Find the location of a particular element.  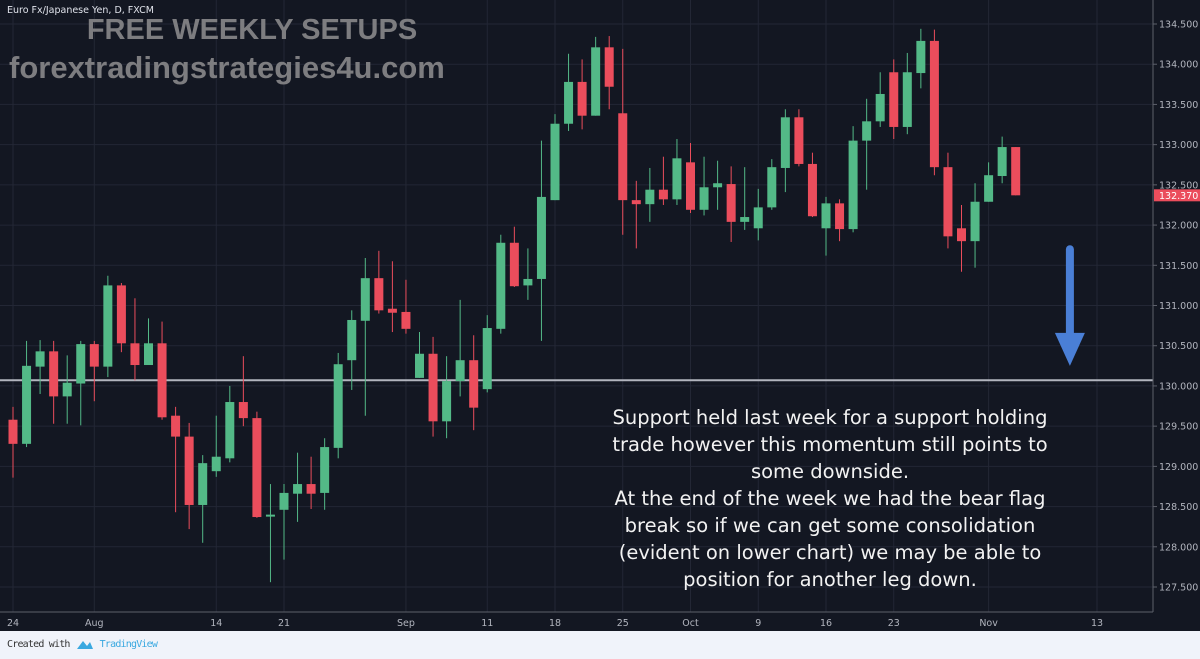

last-price-tag is located at coordinates (1177, 195).